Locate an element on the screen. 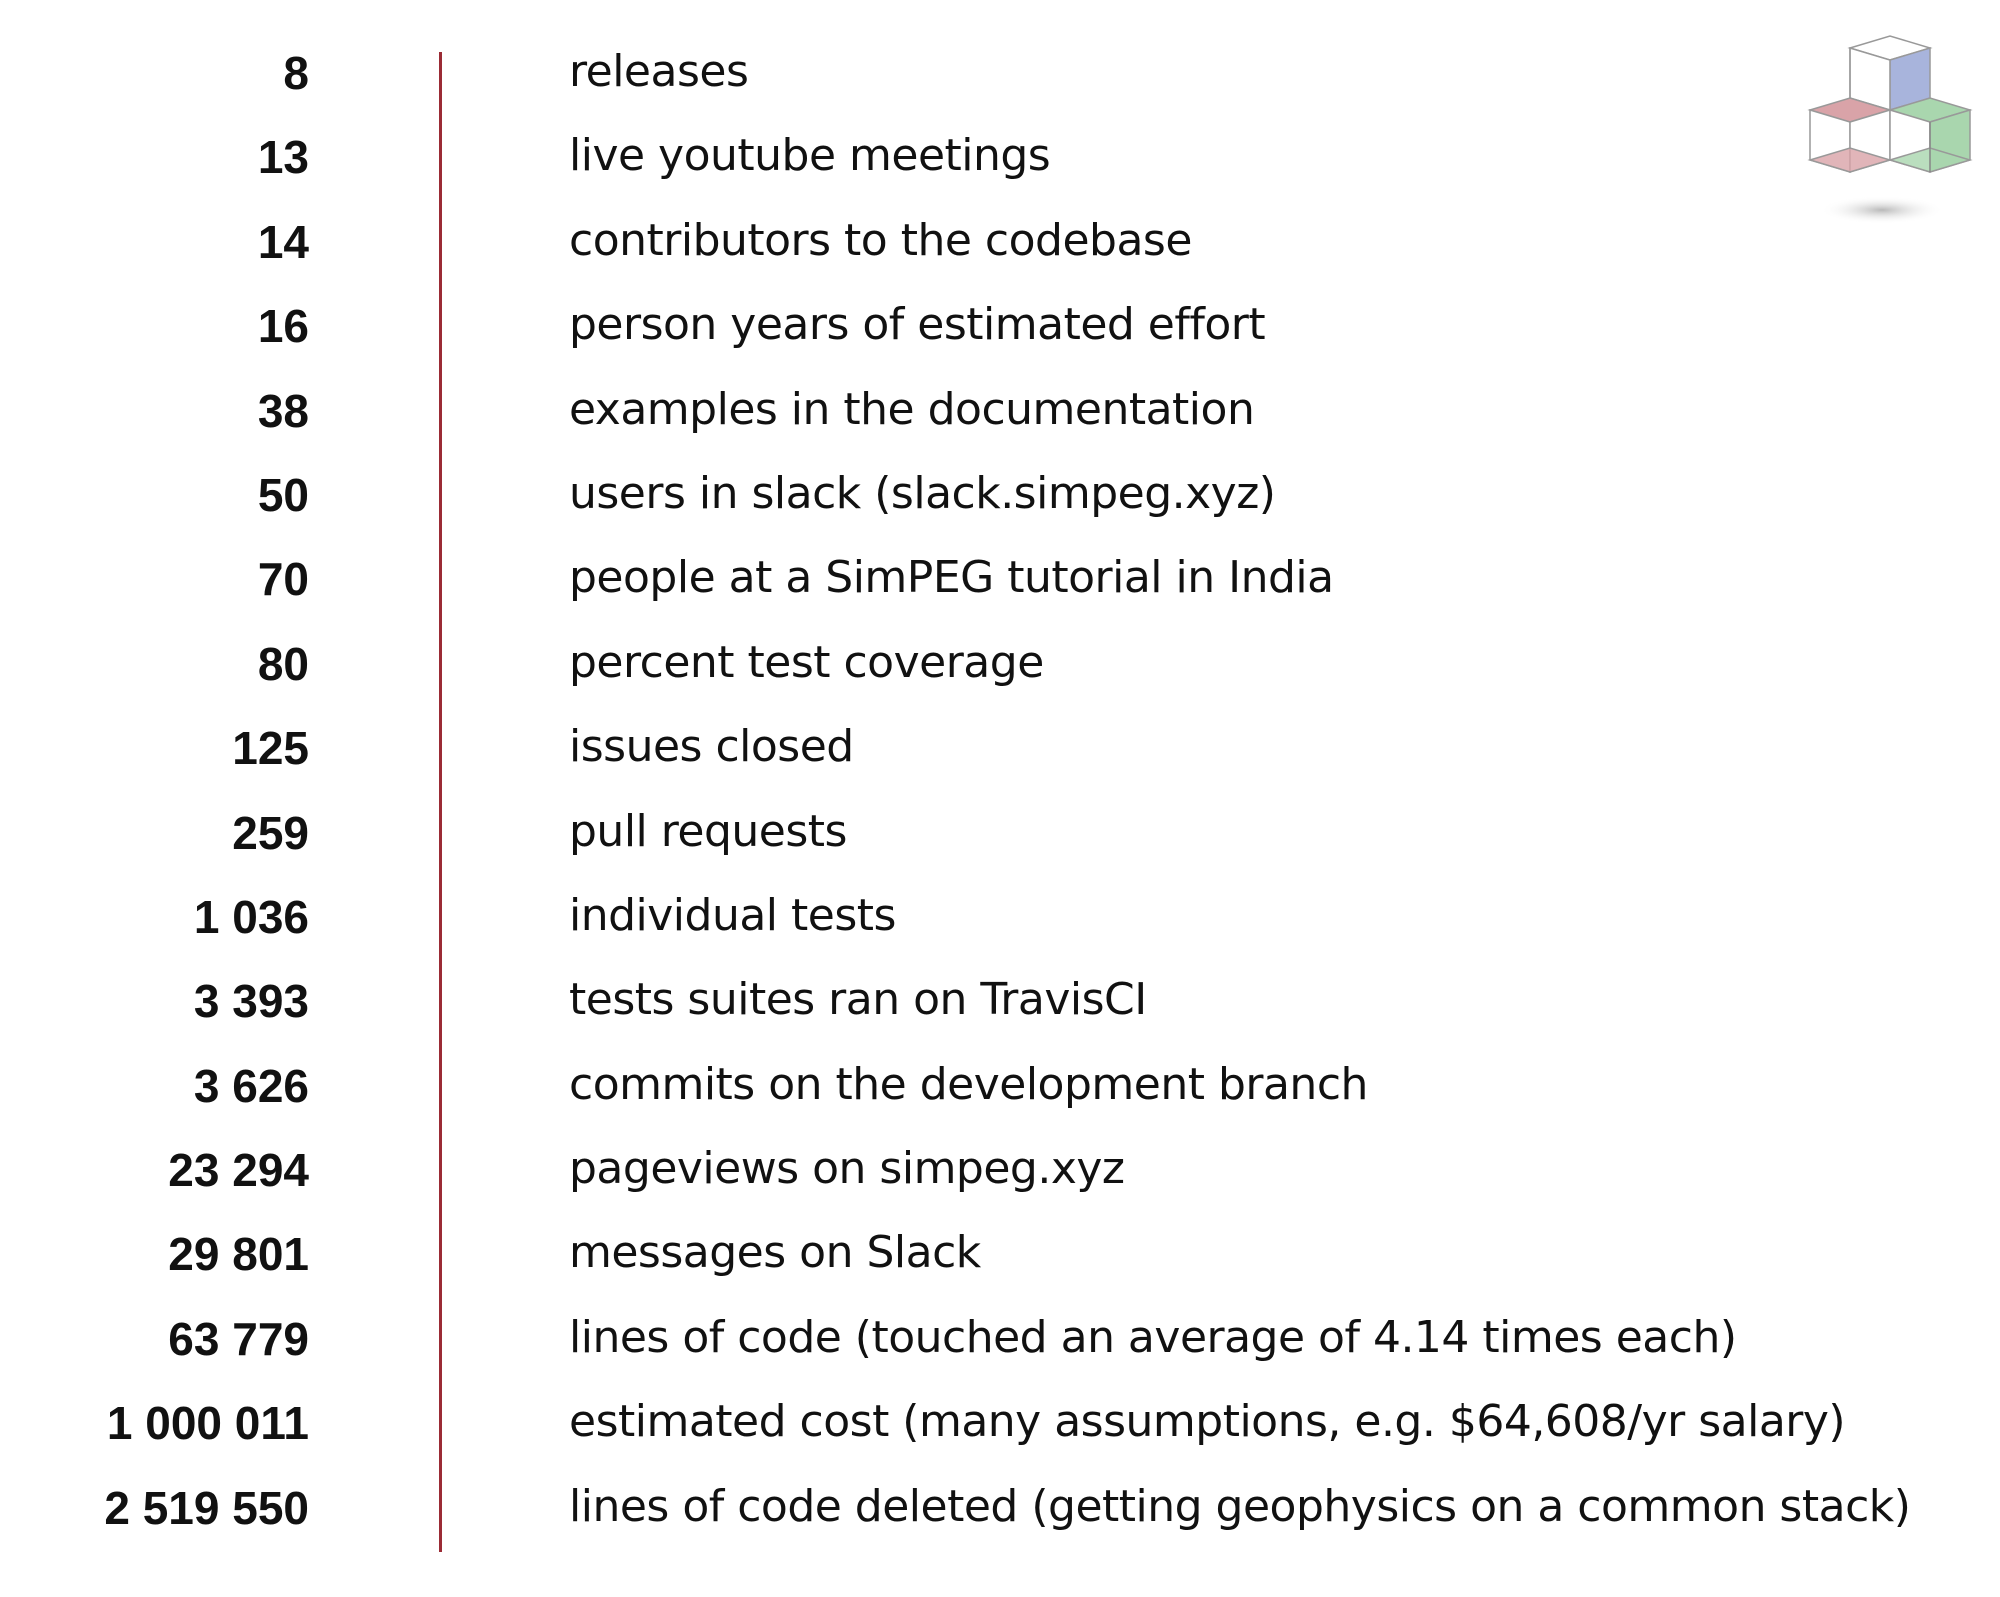 The image size is (2000, 1597). stat-number: 70 is located at coordinates (283, 579).